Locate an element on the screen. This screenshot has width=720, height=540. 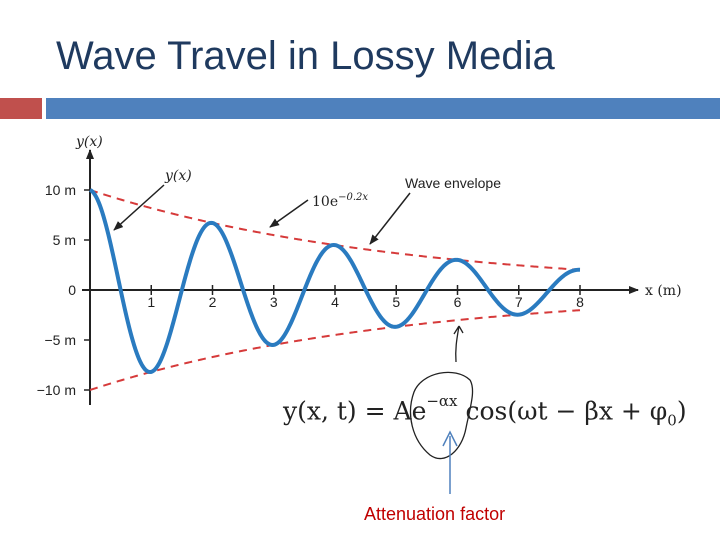
annotation-yx-arrow is located at coordinates (139, 207).